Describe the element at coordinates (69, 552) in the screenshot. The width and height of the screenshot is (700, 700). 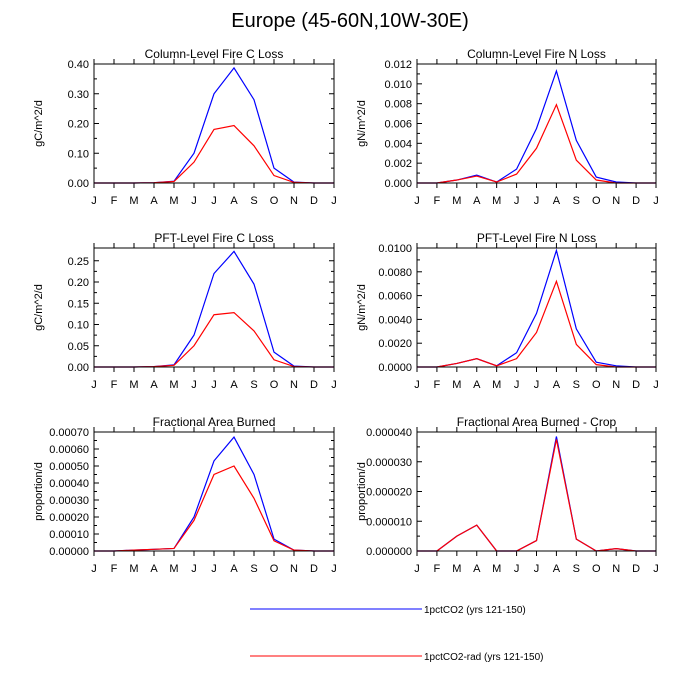
I see `y-tick-label: 0.00000` at that location.